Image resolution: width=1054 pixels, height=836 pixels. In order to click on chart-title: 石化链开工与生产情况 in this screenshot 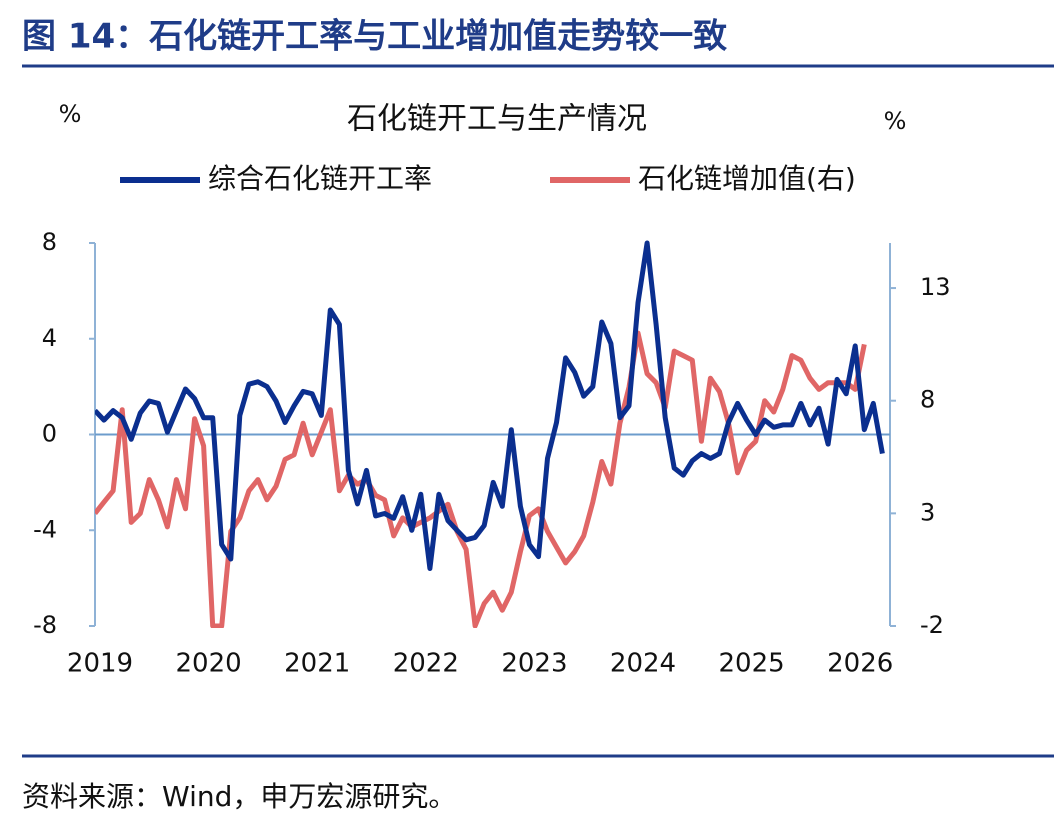, I will do `click(497, 119)`.